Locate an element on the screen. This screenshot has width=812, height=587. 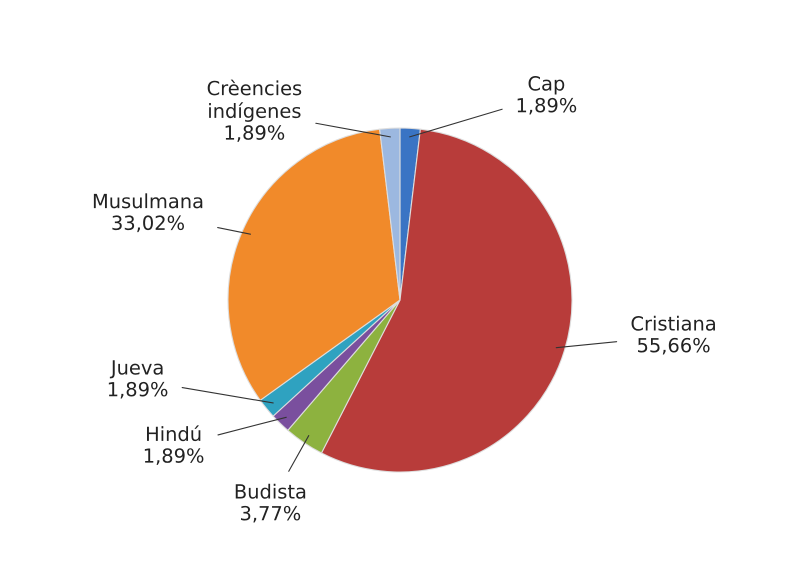
slice-label: Budista is located at coordinates (271, 491).